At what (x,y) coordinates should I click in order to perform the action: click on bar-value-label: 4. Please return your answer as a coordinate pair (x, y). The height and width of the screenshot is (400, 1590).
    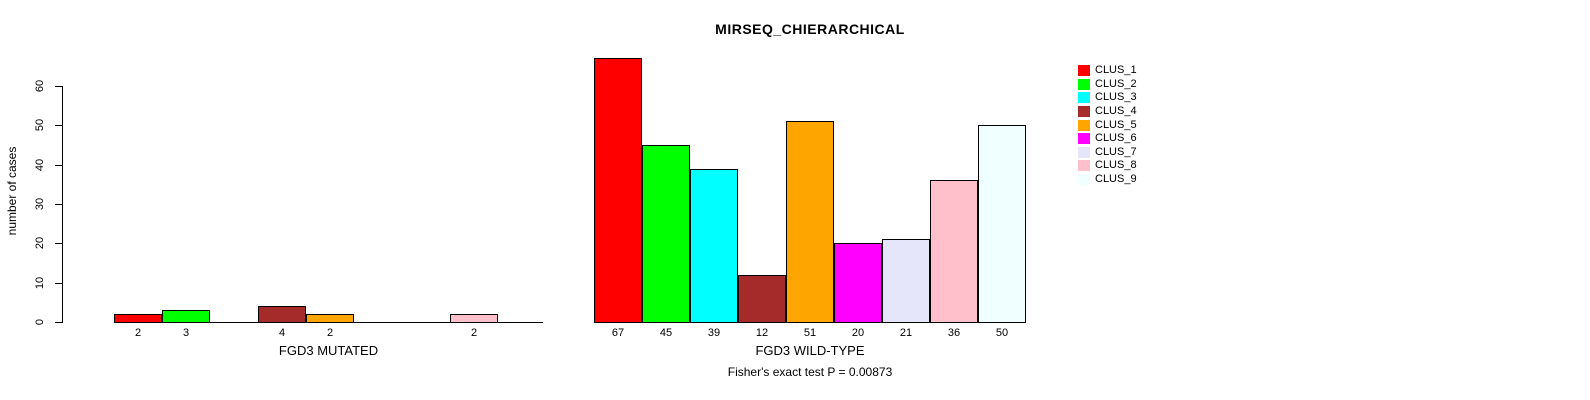
    Looking at the image, I should click on (282, 333).